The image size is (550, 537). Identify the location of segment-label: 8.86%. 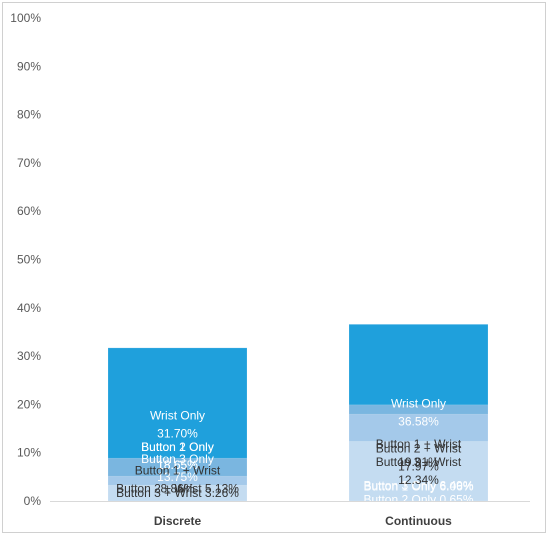
(177, 489).